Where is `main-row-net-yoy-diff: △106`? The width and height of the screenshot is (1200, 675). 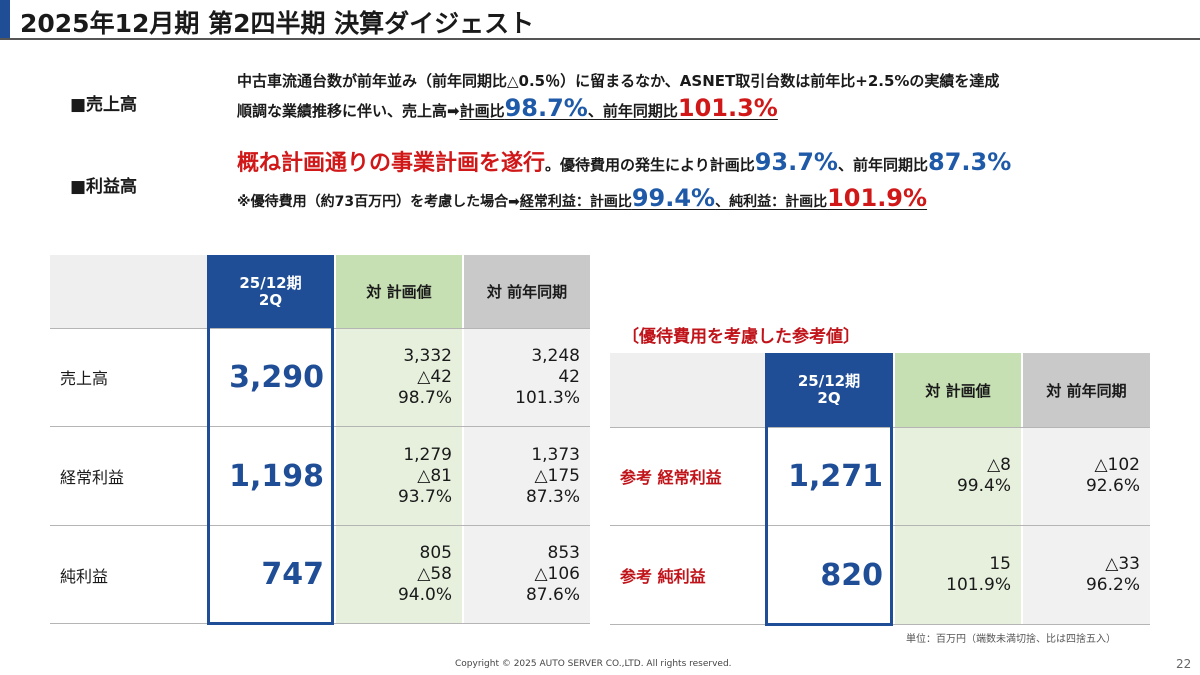
main-row-net-yoy-diff: △106 is located at coordinates (557, 574).